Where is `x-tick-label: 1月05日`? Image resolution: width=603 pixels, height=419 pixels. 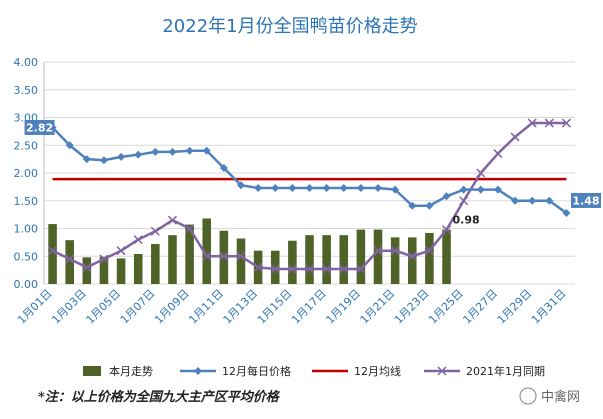
x-tick-label: 1月05日 is located at coordinates (104, 307).